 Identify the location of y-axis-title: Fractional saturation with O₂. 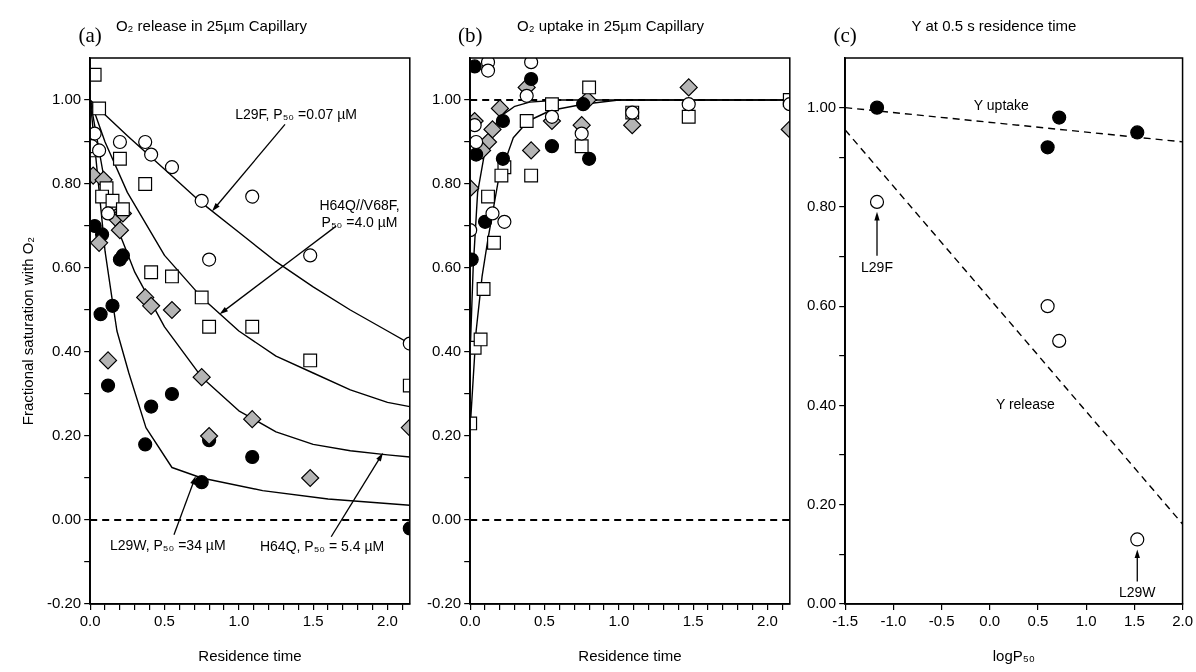
(28, 331).